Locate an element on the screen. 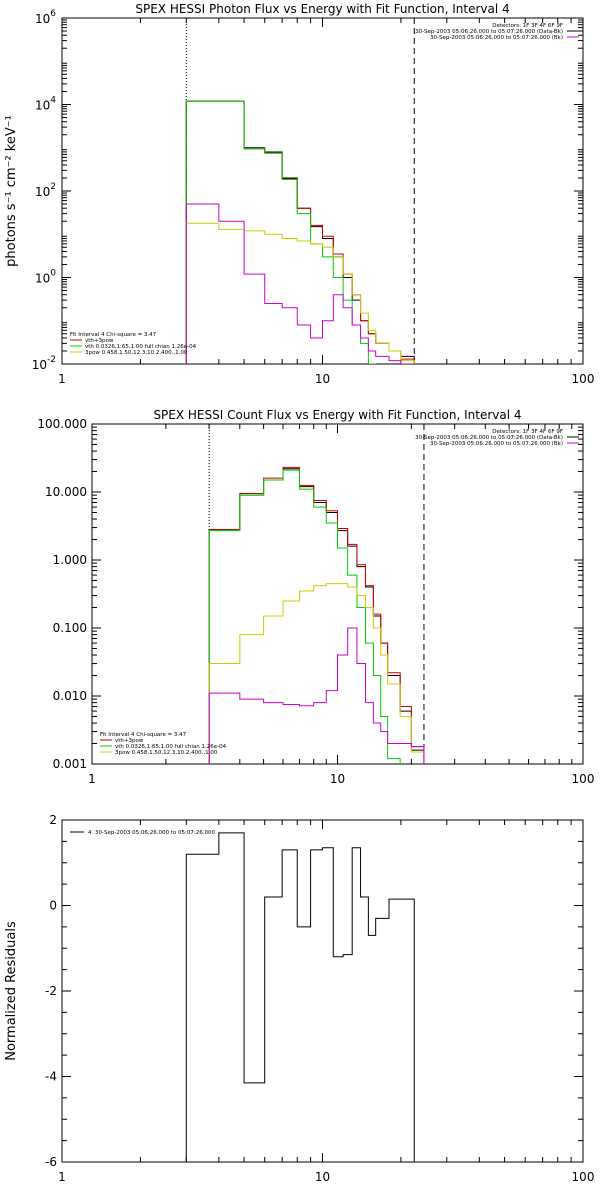 The height and width of the screenshot is (1204, 600). y-tick-label: 10² is located at coordinates (45, 190).